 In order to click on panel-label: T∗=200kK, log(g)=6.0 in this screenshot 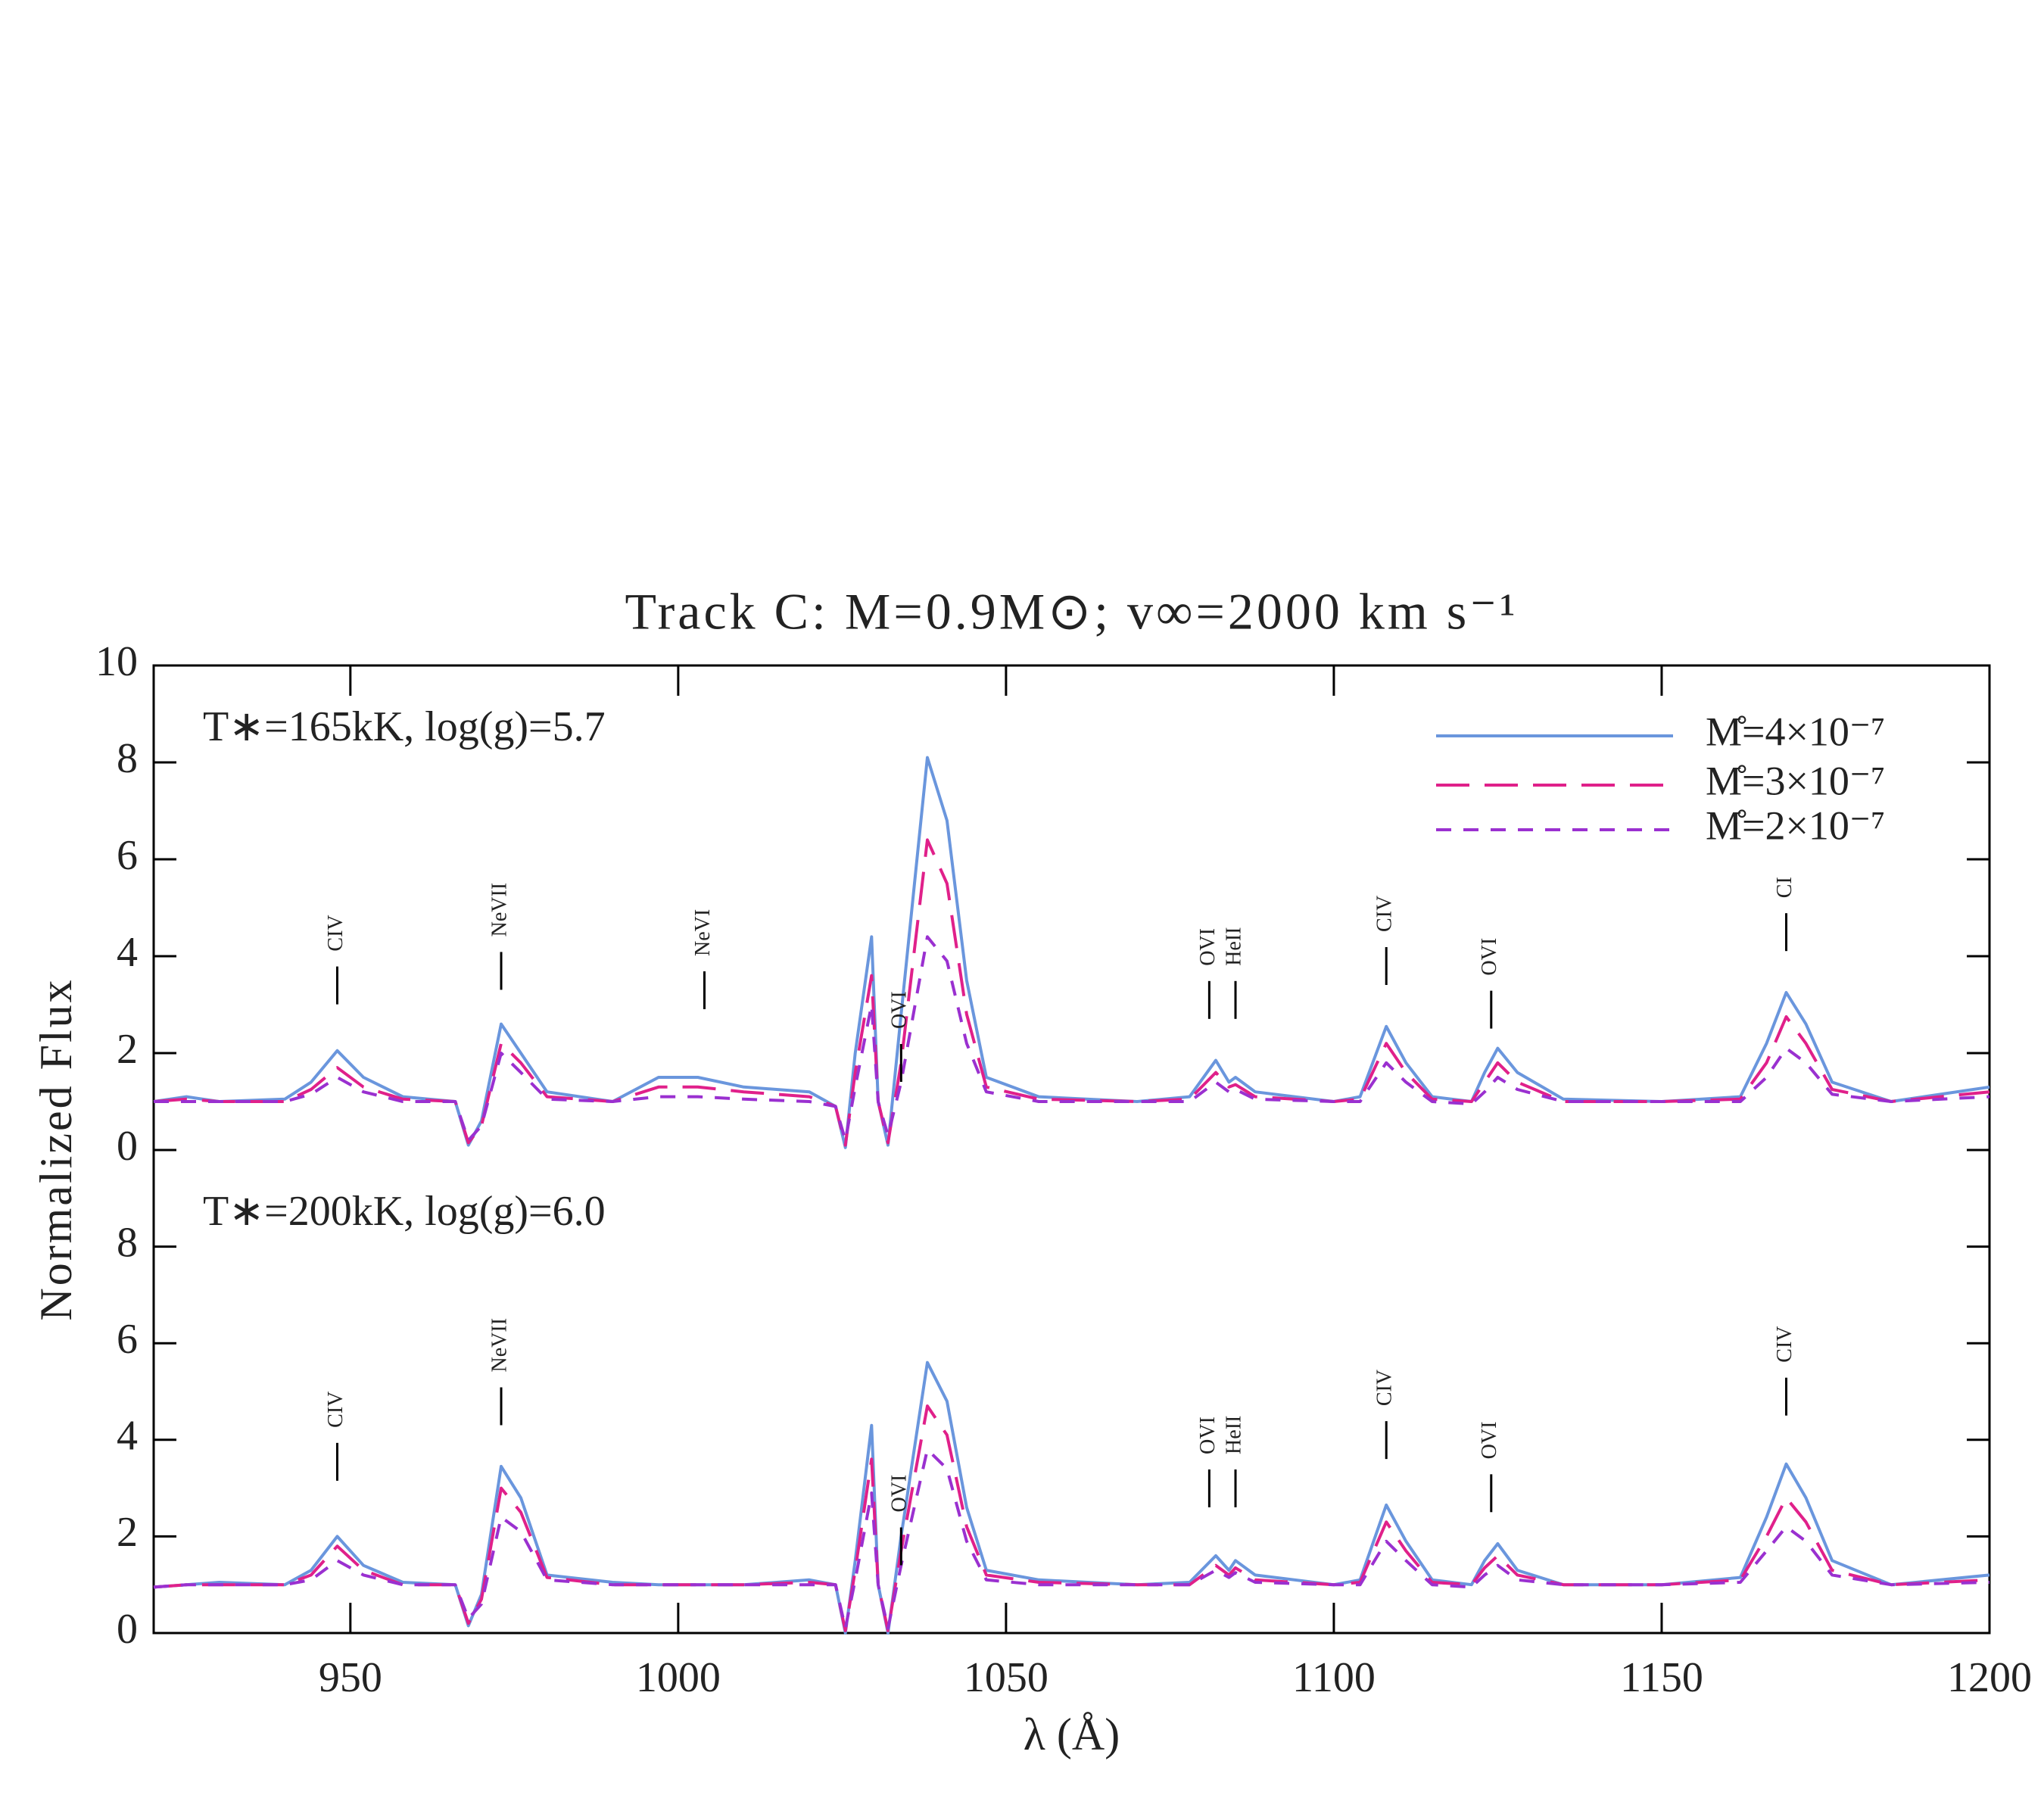, I will do `click(404, 1211)`.